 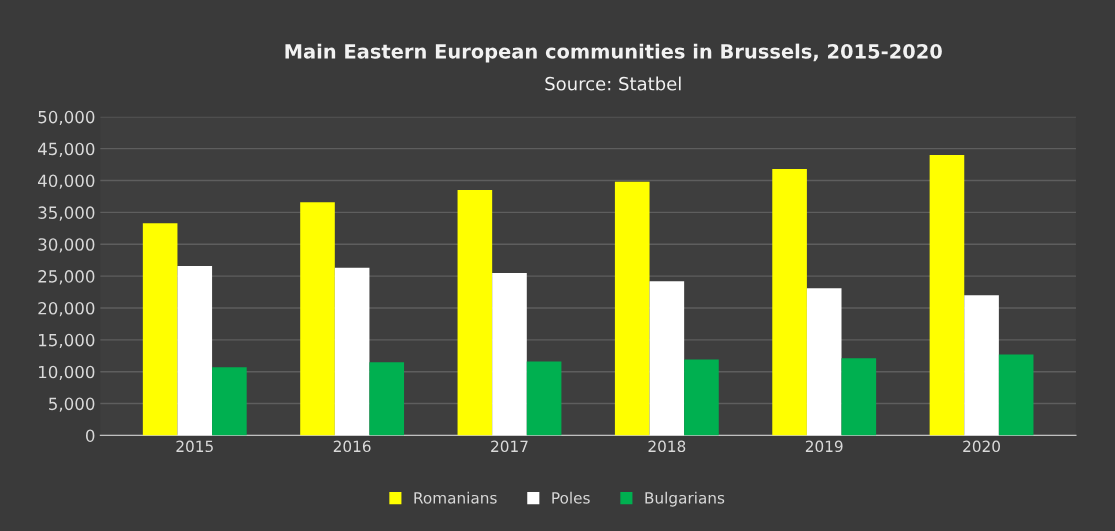 What do you see at coordinates (66, 149) in the screenshot?
I see `y-tick-label: 45,000` at bounding box center [66, 149].